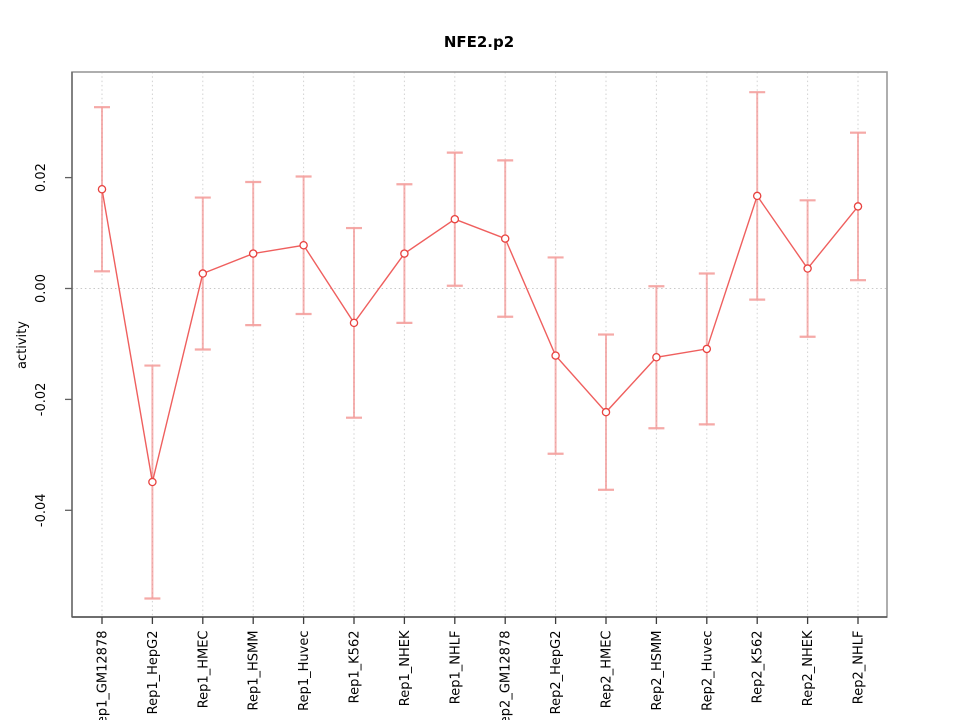 This screenshot has height=720, width=960. Describe the element at coordinates (506, 675) in the screenshot. I see `x-category-label: Rep2_GM12878` at that location.